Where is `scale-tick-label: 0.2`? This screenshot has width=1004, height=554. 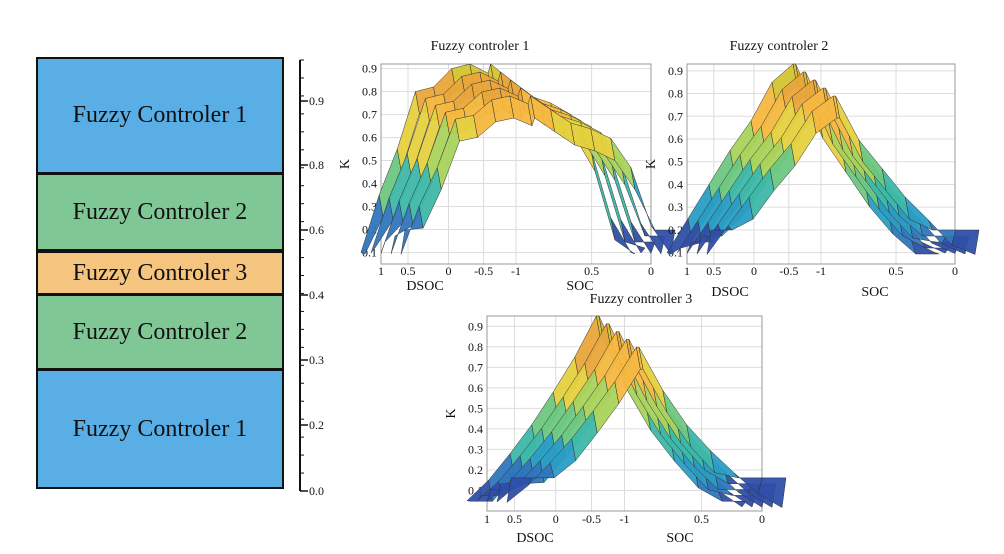
scale-tick-label: 0.2 is located at coordinates (316, 425).